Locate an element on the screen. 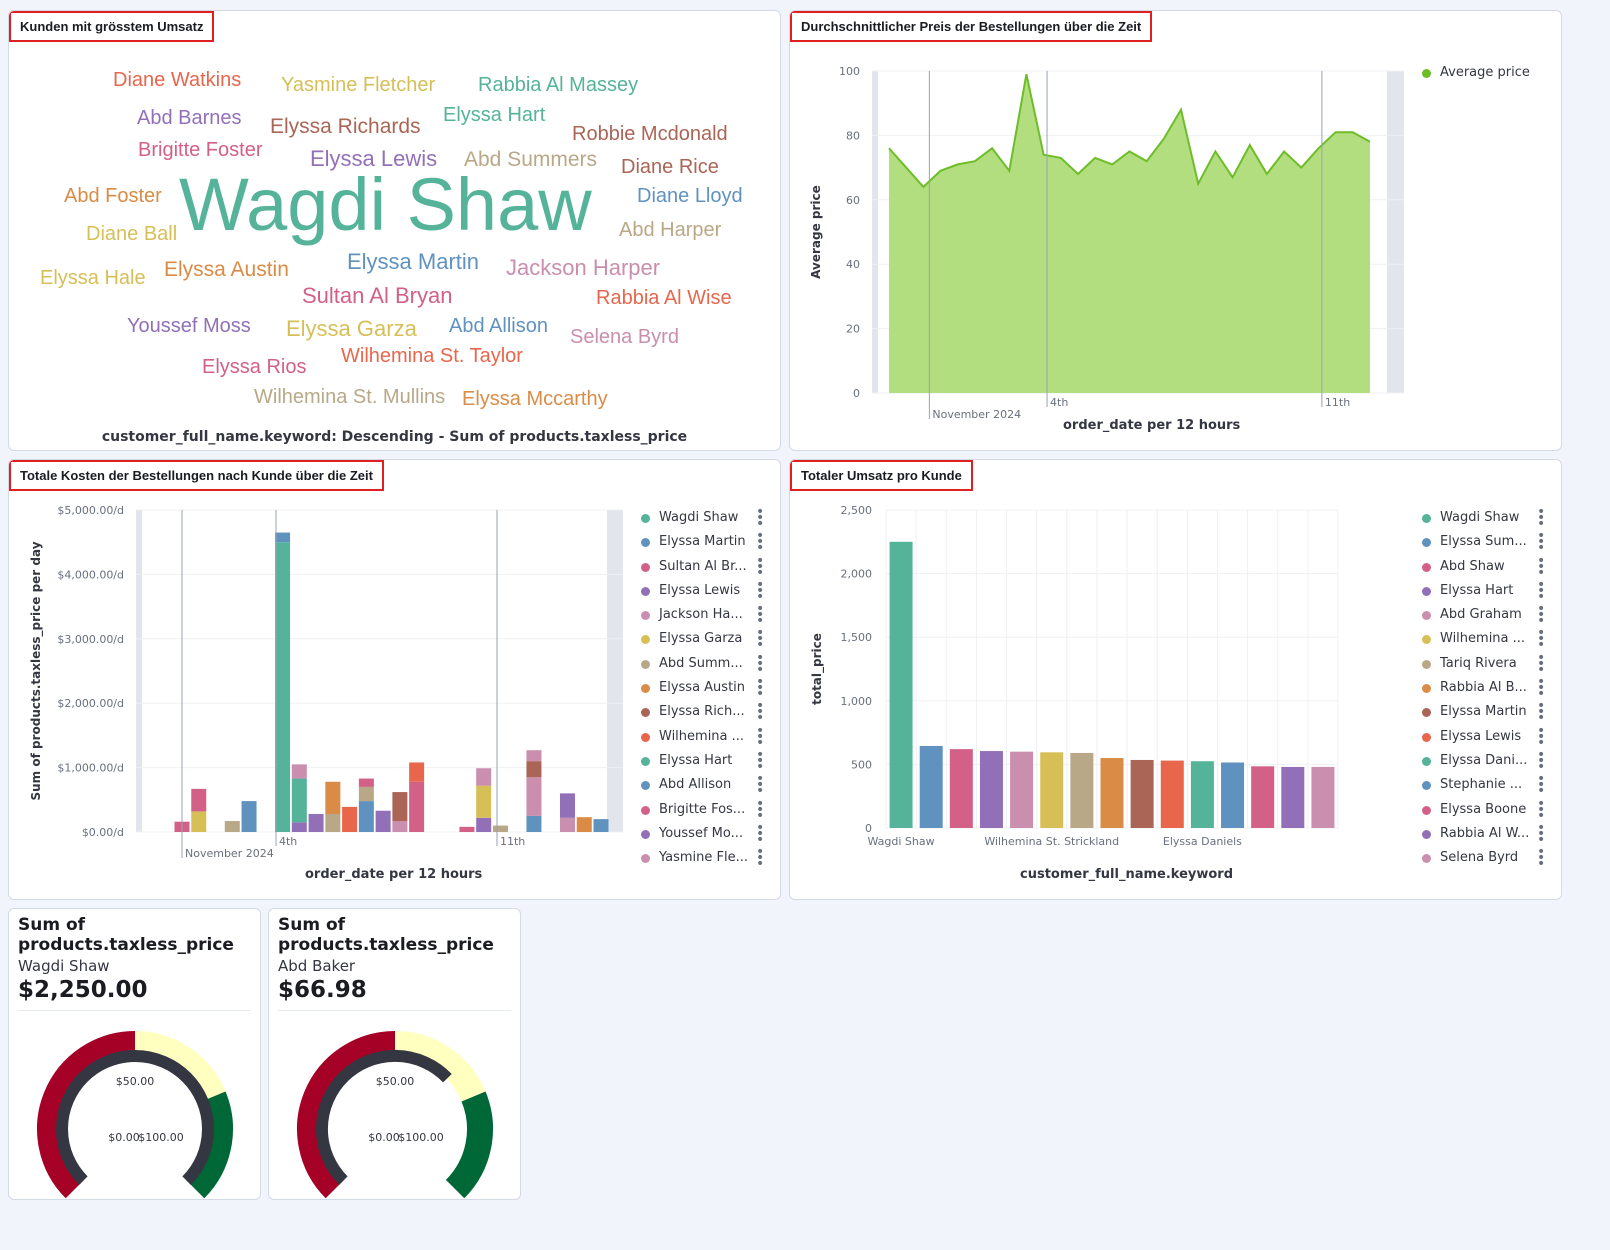 The height and width of the screenshot is (1250, 1610). wordcloud-word: Elyssa Hale is located at coordinates (93, 278).